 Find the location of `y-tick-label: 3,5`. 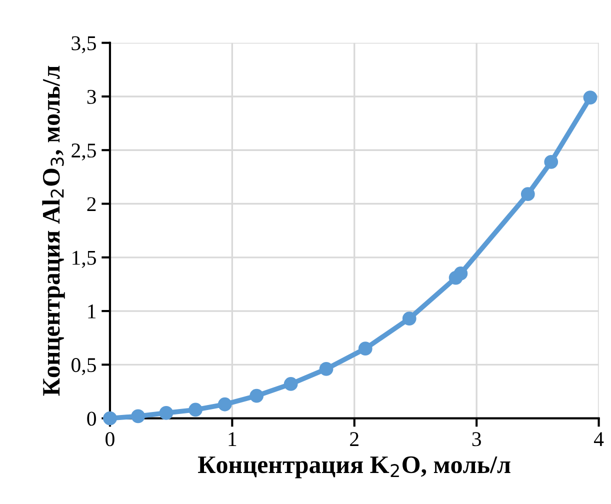

y-tick-label: 3,5 is located at coordinates (84, 45).